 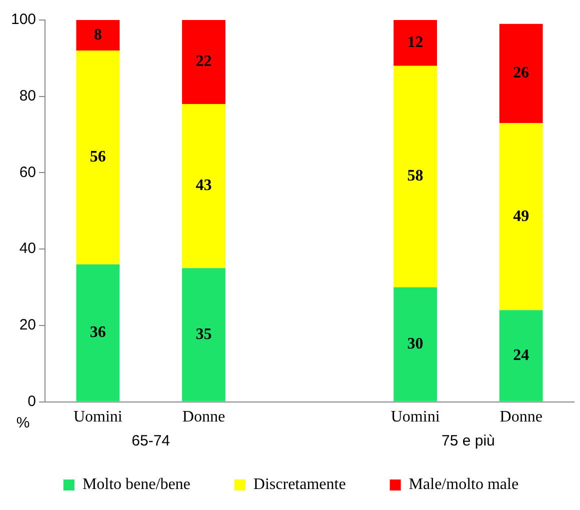 I want to click on y-tick-label: 0, so click(x=32, y=401).